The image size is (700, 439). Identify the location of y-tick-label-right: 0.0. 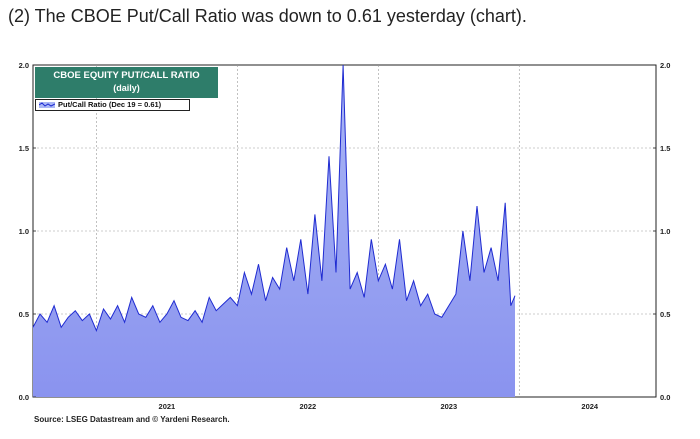
(665, 397).